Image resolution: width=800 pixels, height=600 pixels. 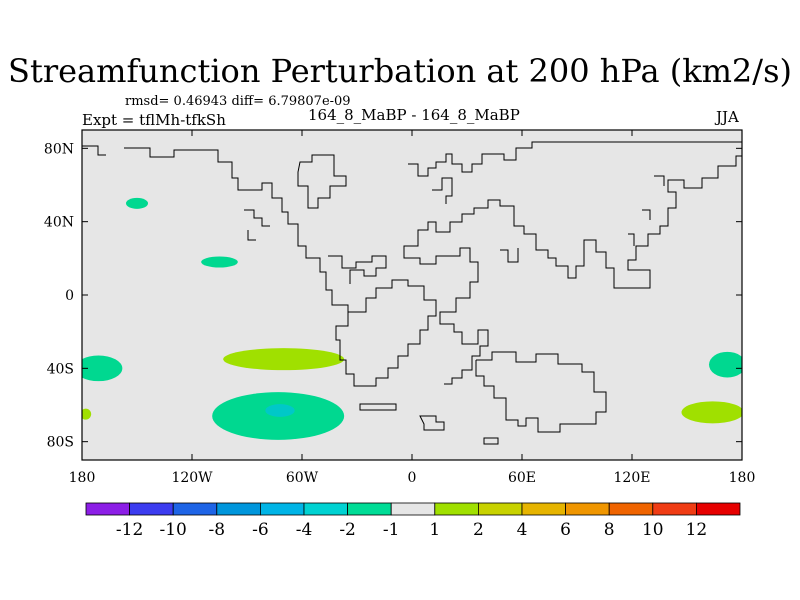 I want to click on colorbar-label: 6, so click(x=565, y=530).